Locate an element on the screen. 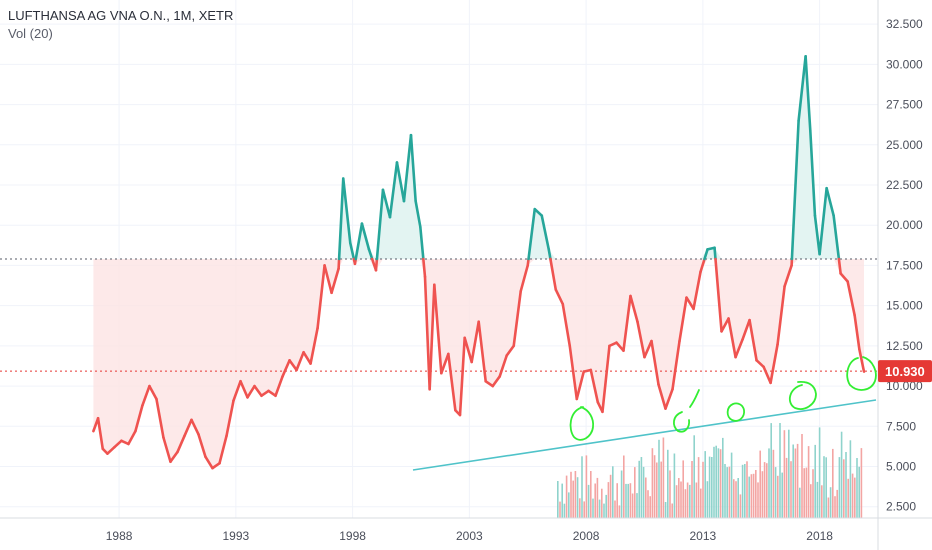 This screenshot has height=550, width=932. symbol-title: LUFTHANSA AG VNA O.N., 1M, XETR is located at coordinates (121, 15).